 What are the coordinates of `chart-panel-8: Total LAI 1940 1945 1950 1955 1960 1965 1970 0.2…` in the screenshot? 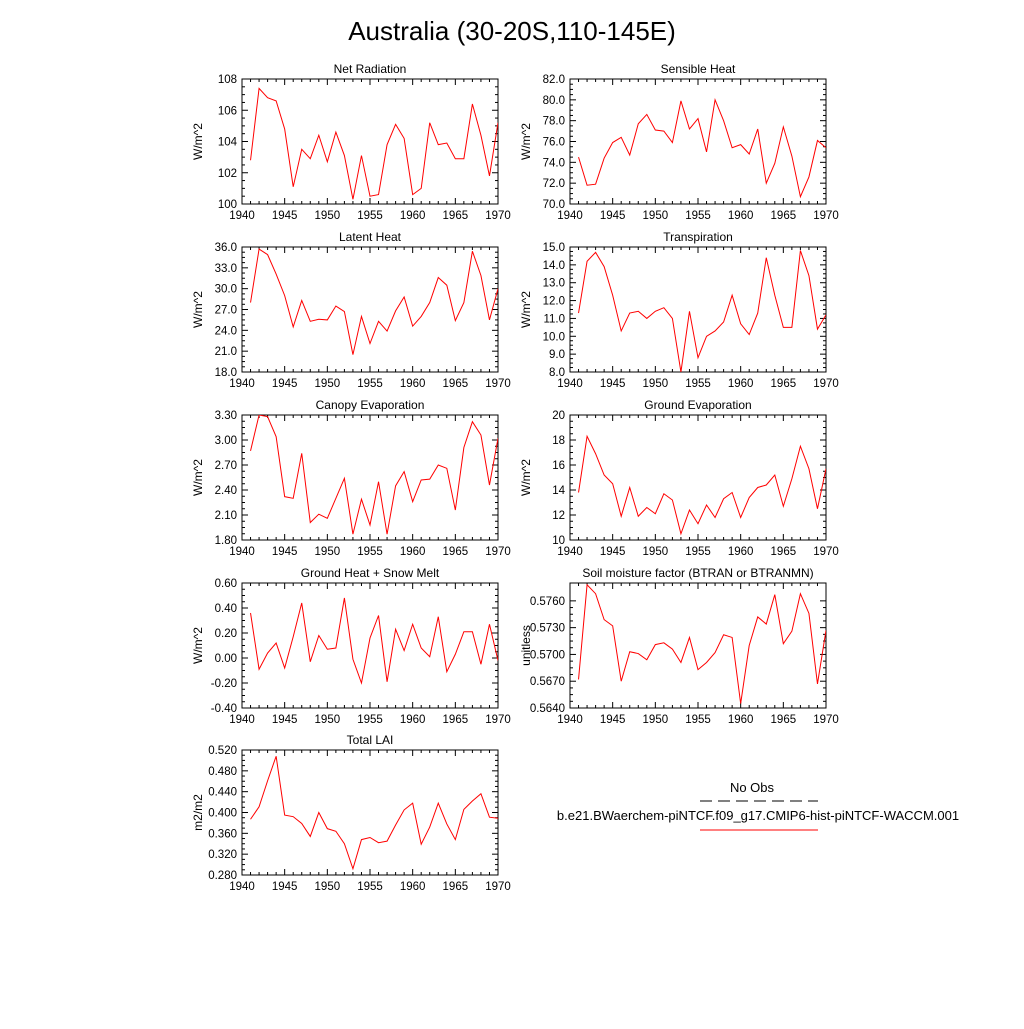 It's located at (351, 813).